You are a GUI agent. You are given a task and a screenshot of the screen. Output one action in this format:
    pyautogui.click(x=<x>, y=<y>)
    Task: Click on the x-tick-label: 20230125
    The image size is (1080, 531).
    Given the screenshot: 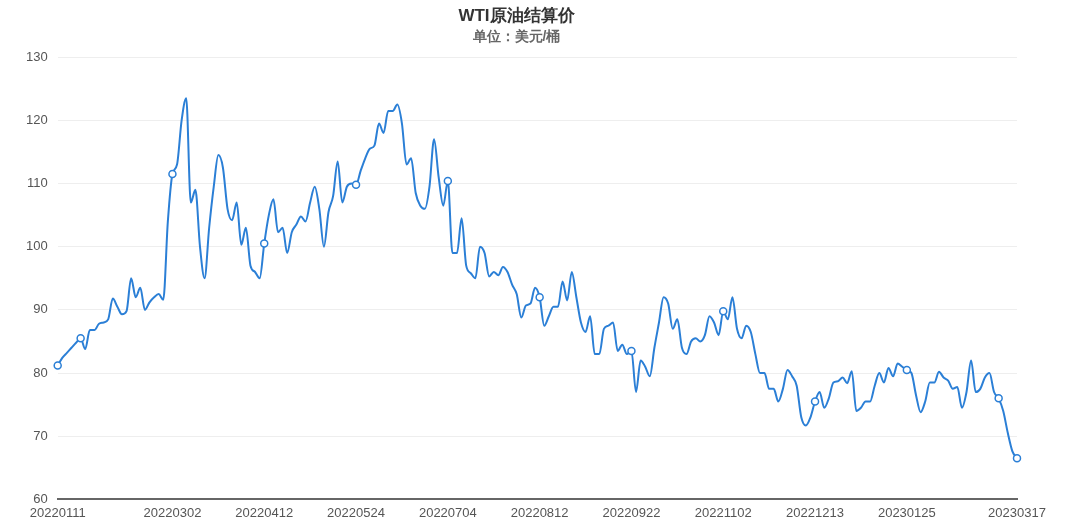 What is the action you would take?
    pyautogui.click(x=906, y=512)
    